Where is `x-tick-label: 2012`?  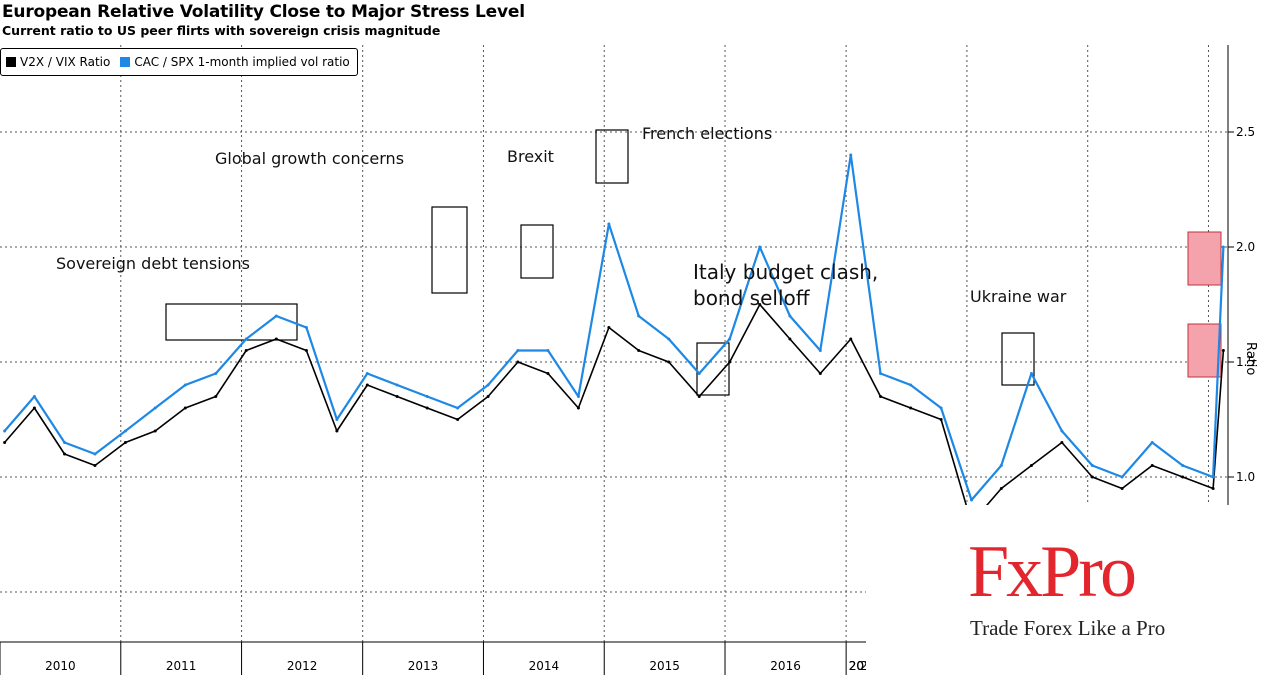 x-tick-label: 2012 is located at coordinates (302, 666).